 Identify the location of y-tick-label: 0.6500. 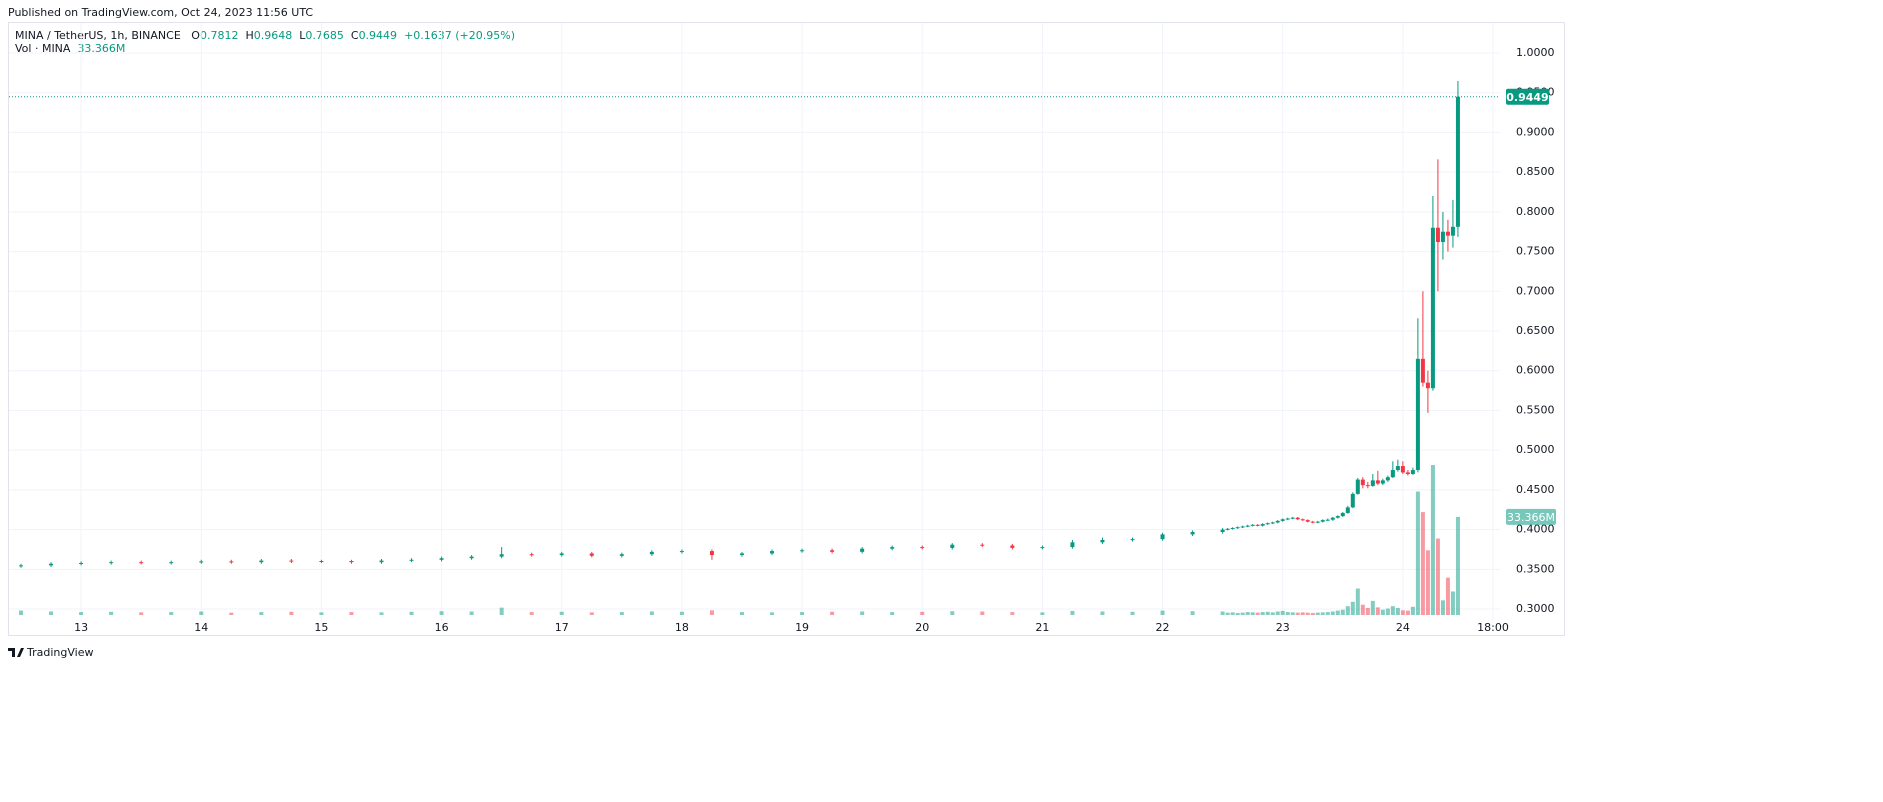
(1535, 330).